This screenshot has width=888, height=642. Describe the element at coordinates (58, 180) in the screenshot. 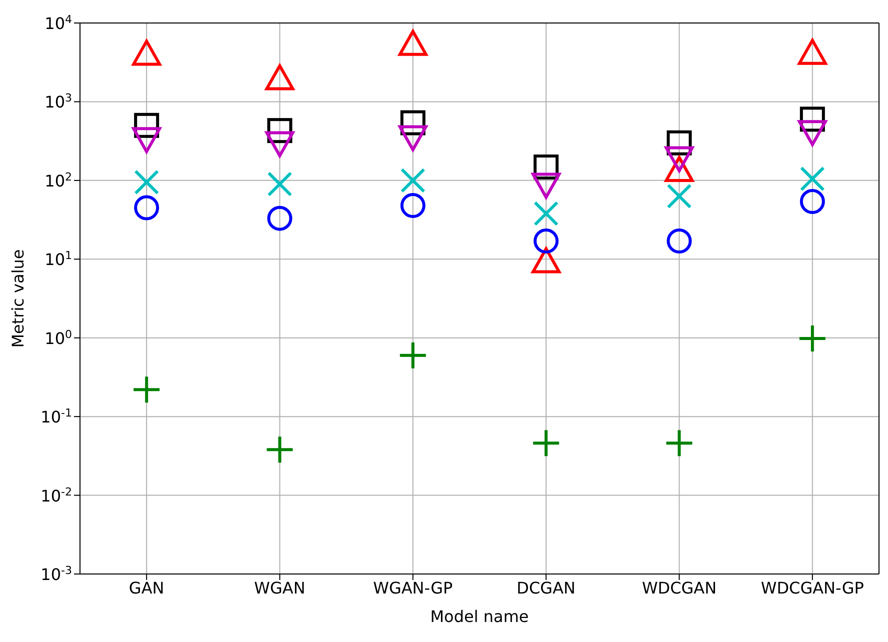

I see `y-tick-label: 10$^{2}$` at that location.